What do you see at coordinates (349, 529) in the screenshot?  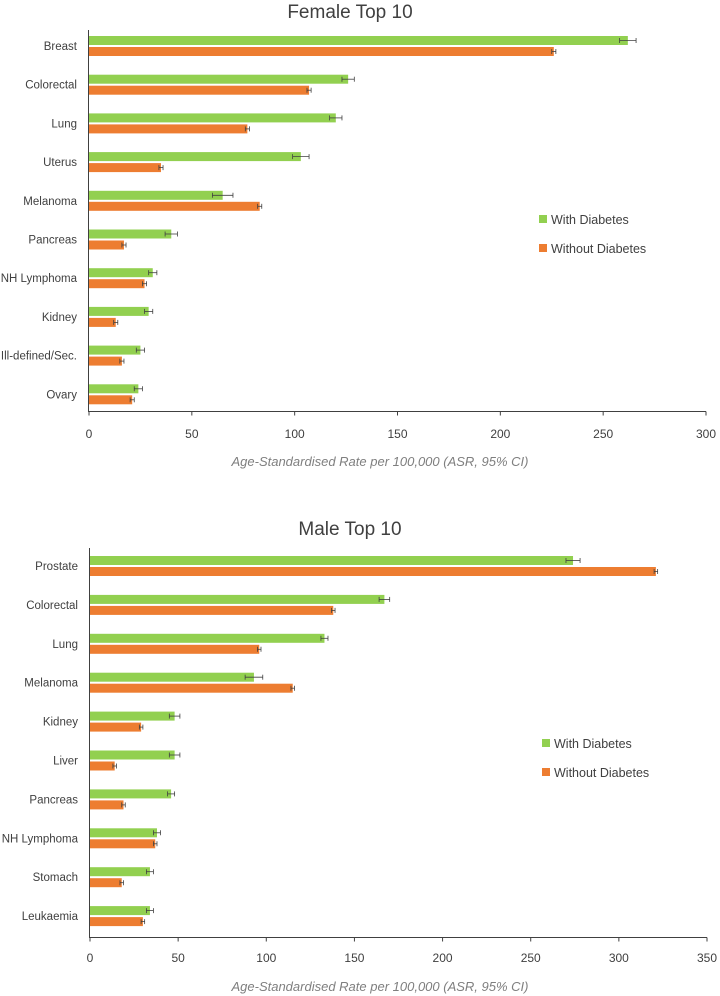 I see `male-chart-title: Male Top 10` at bounding box center [349, 529].